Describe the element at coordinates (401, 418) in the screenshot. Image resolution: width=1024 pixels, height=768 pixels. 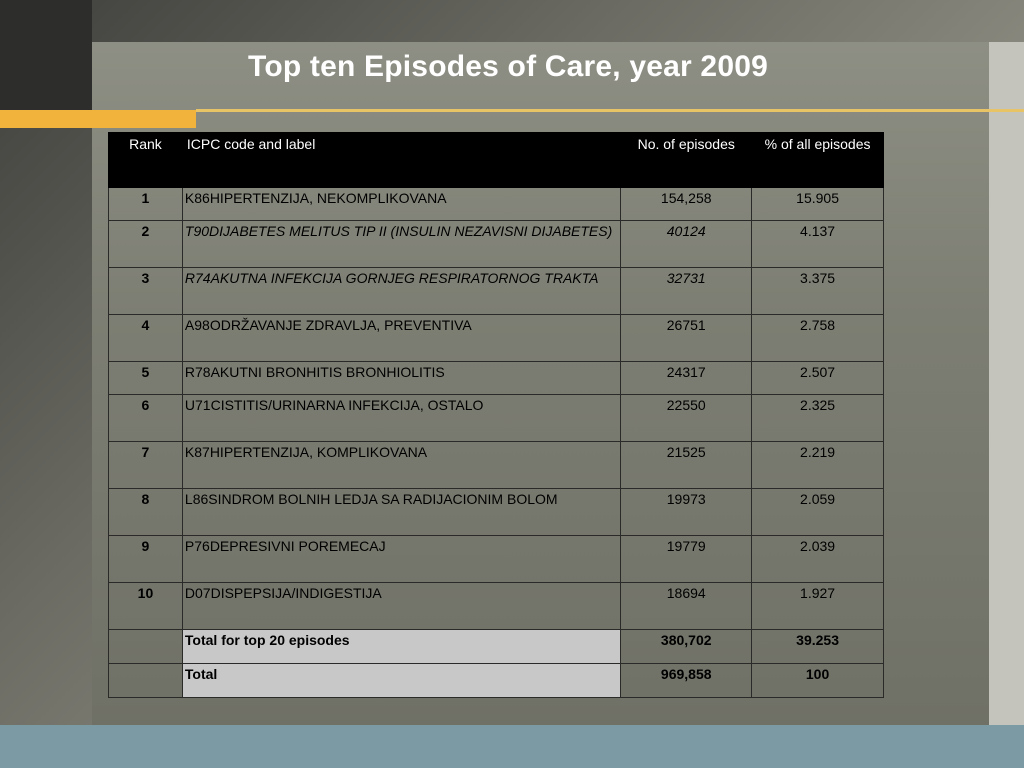
I see `row-label: U71CISTITIS/URINARNA INFEKCIJA, OSTALO` at that location.